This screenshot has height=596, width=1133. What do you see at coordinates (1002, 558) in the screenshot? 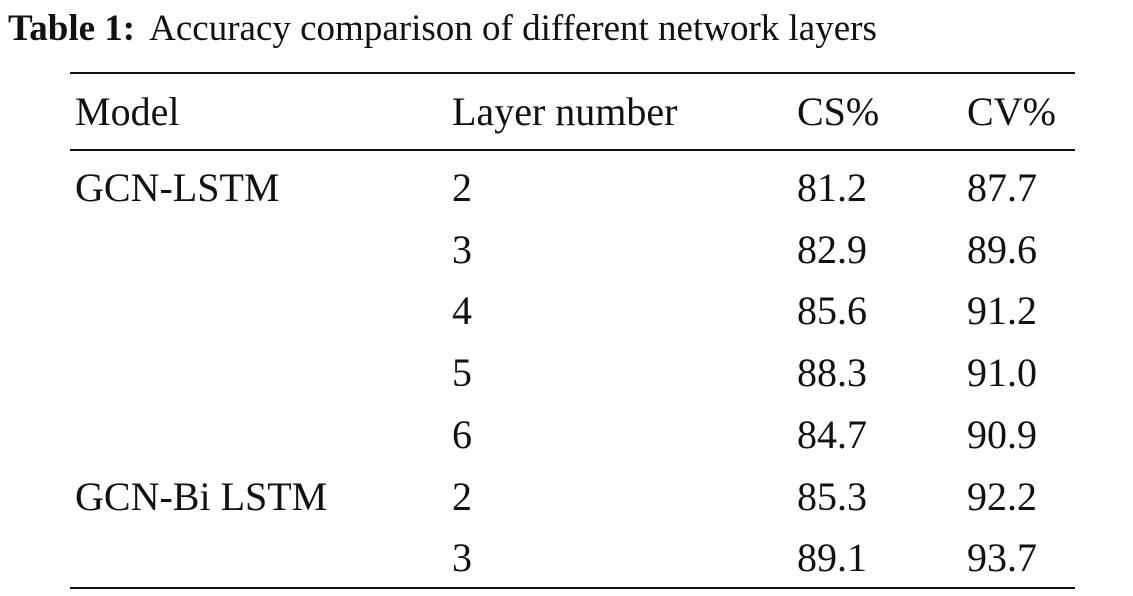
I see `data-cell: 93.7` at bounding box center [1002, 558].